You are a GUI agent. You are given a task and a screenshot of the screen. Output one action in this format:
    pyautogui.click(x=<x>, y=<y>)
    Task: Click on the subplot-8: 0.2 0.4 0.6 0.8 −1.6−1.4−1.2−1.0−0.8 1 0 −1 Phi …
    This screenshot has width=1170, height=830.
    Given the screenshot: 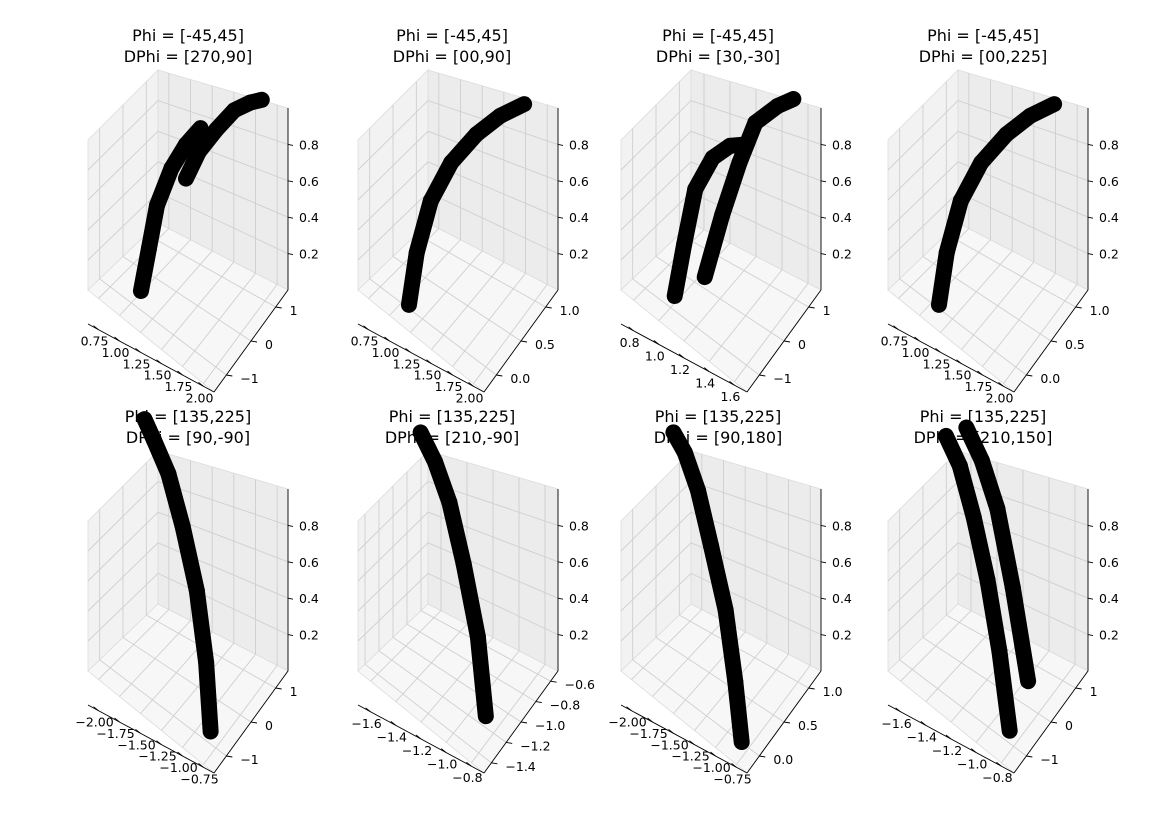 What is the action you would take?
    pyautogui.click(x=1000, y=596)
    